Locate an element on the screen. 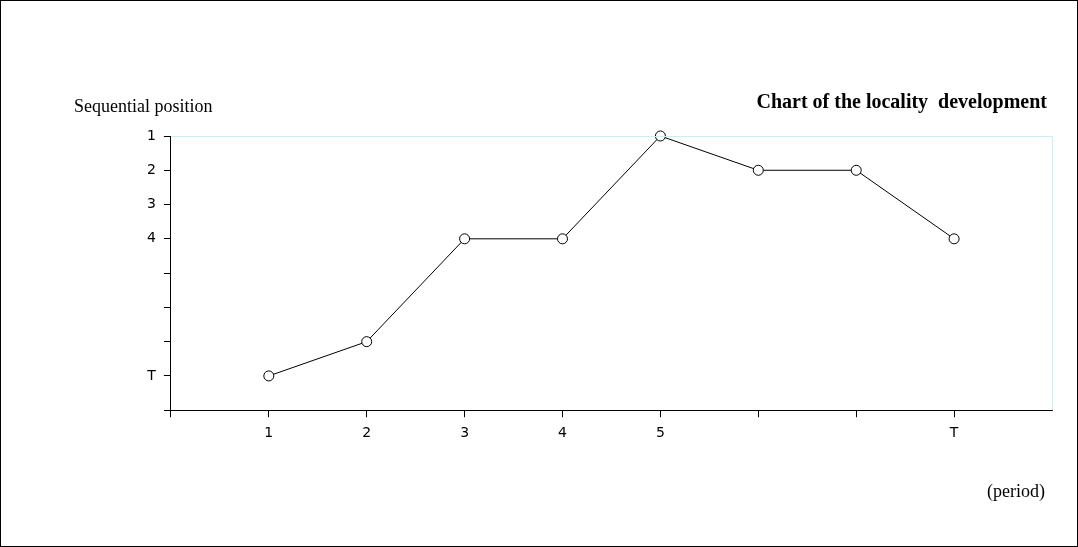 The image size is (1078, 547). x-tick-label: 5 is located at coordinates (660, 432).